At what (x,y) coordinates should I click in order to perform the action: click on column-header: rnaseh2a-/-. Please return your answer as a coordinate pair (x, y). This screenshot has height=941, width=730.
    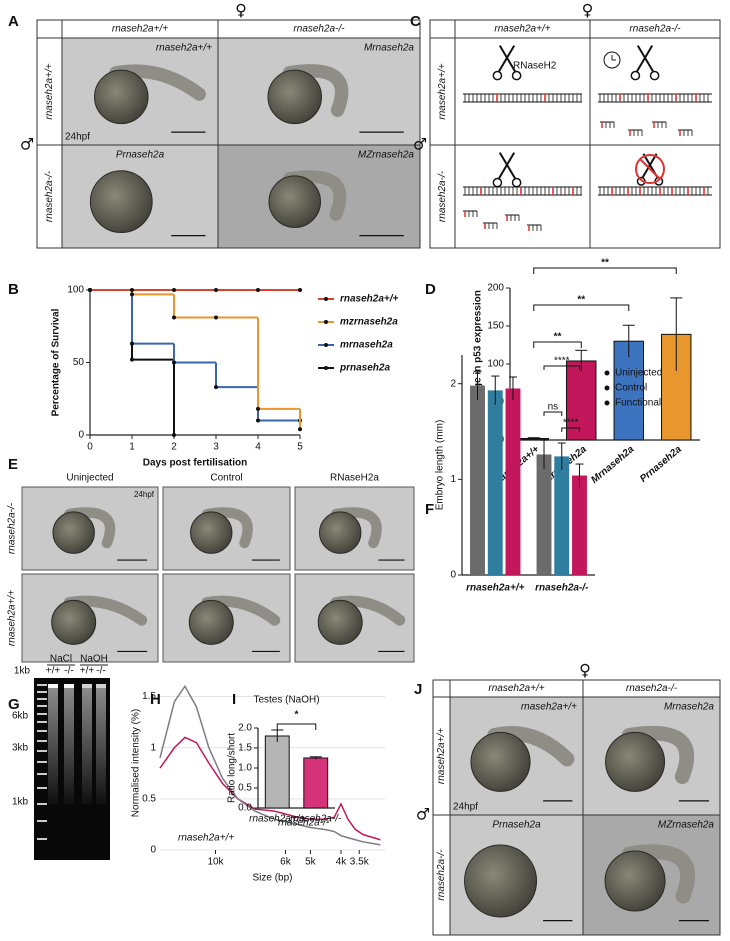
    Looking at the image, I should click on (652, 688).